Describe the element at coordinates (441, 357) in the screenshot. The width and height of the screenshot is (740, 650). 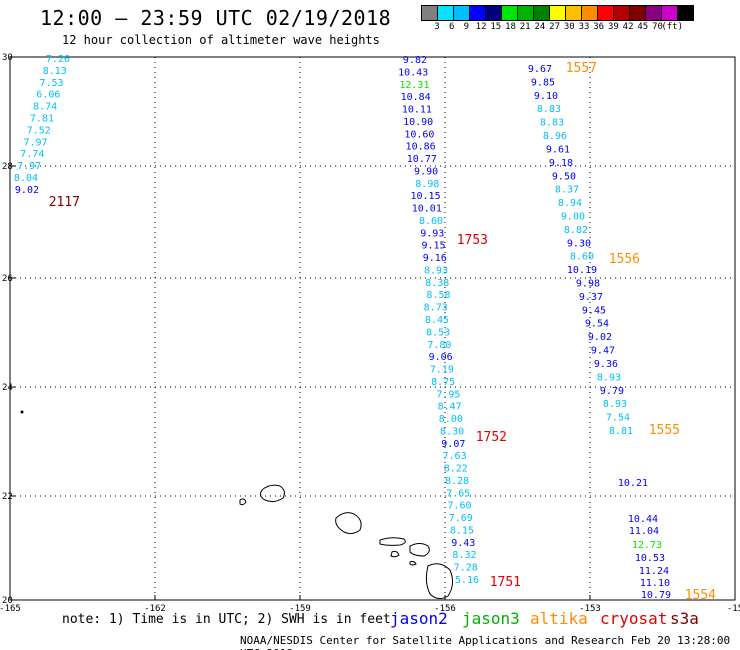
I see `wave-height-value: 9.06` at that location.